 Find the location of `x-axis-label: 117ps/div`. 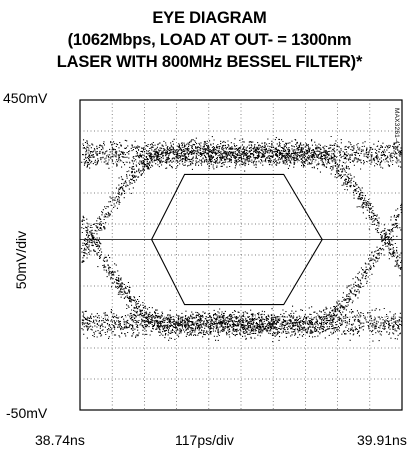

x-axis-label: 117ps/div is located at coordinates (204, 440).